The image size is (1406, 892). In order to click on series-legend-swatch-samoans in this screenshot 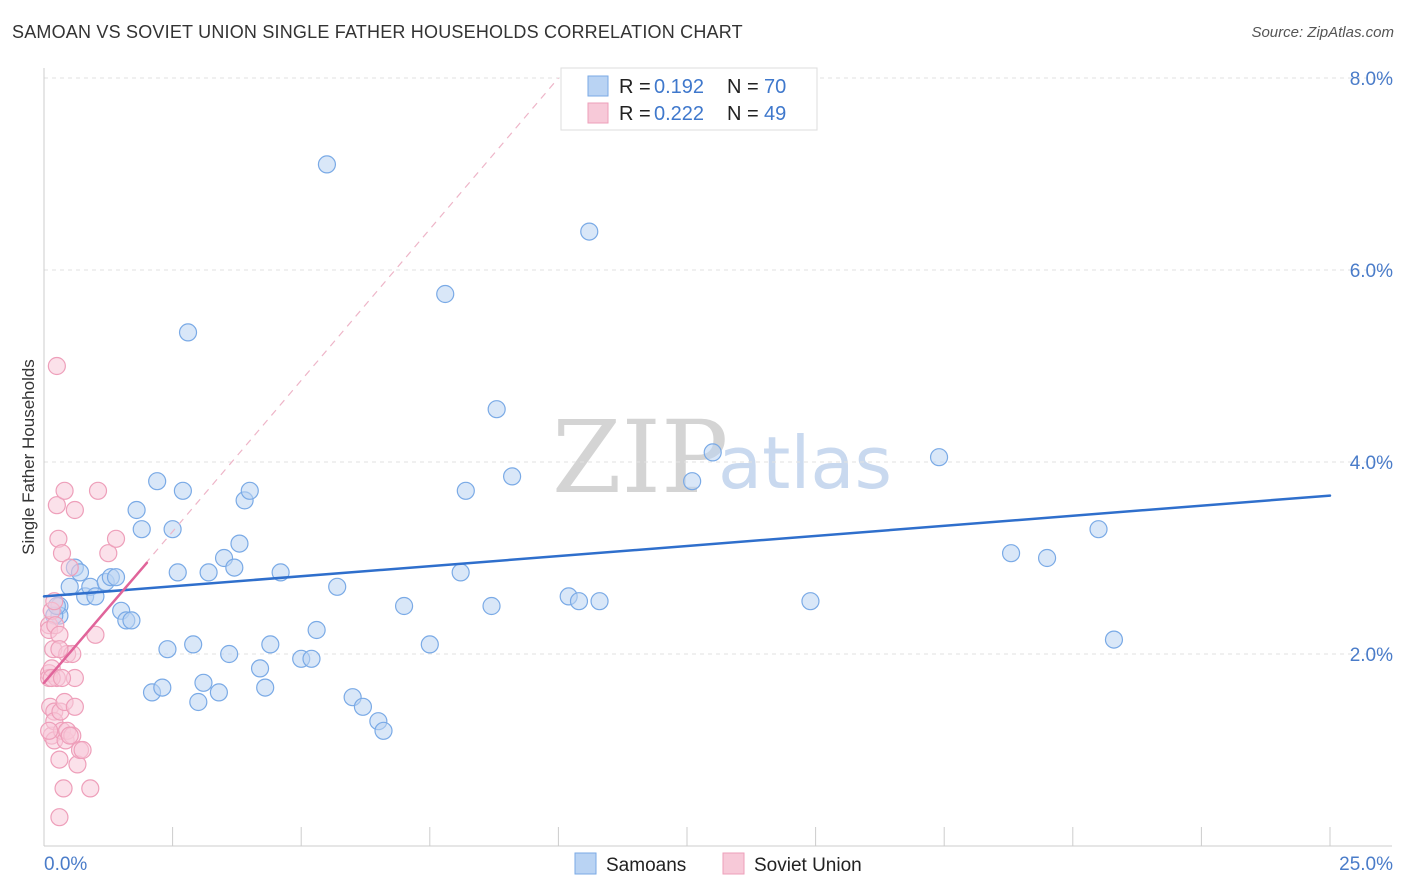, I will do `click(585, 863)`.